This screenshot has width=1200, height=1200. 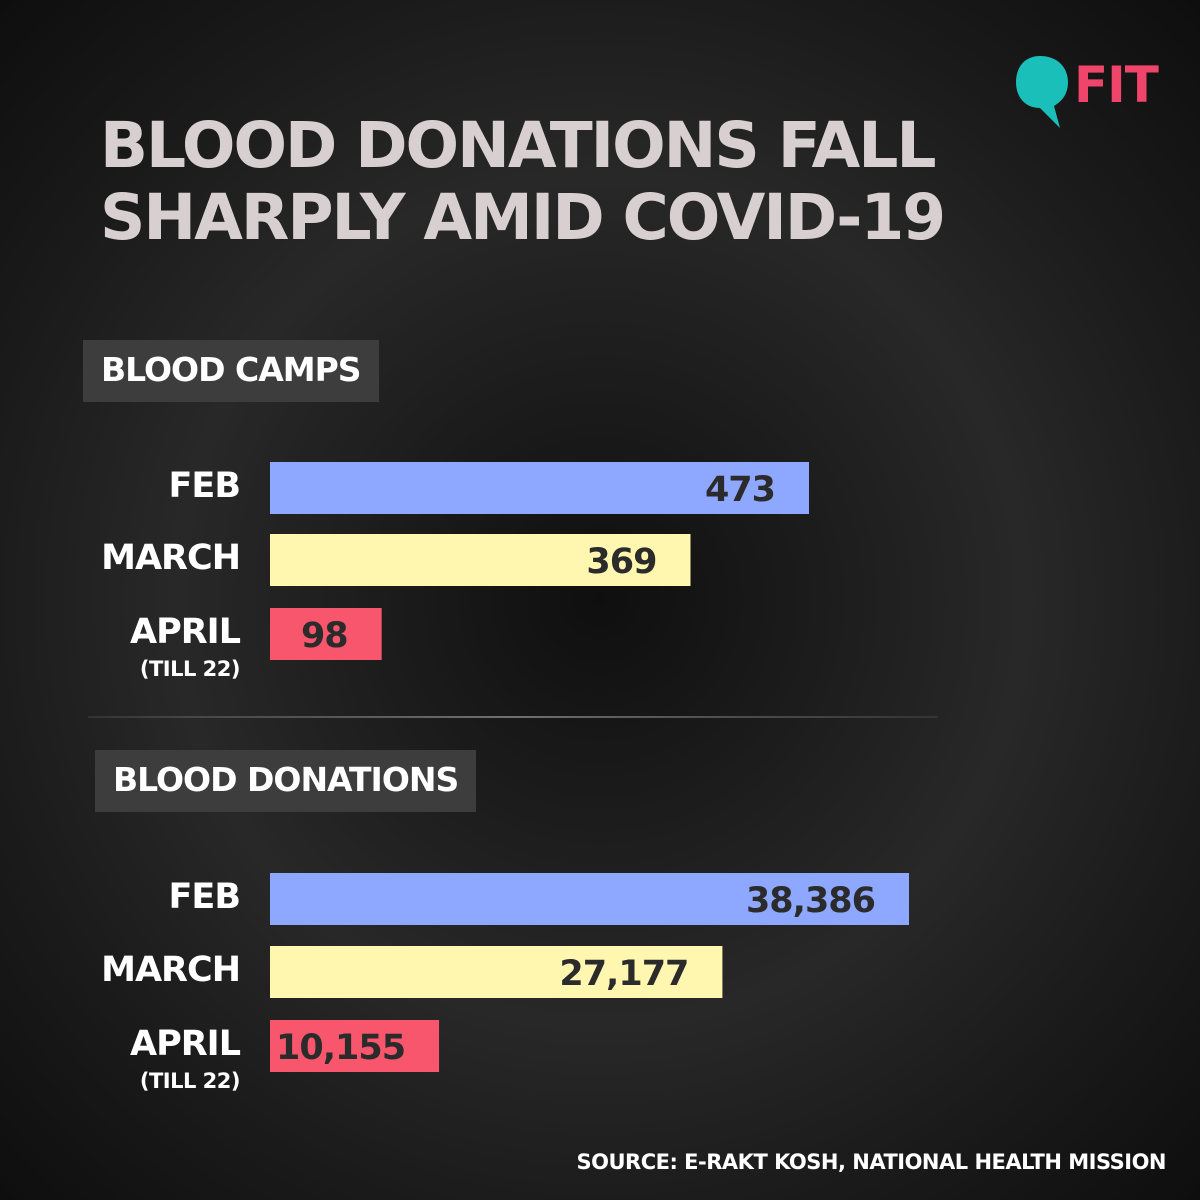 What do you see at coordinates (170, 970) in the screenshot?
I see `category-label-1-march: MARCH` at bounding box center [170, 970].